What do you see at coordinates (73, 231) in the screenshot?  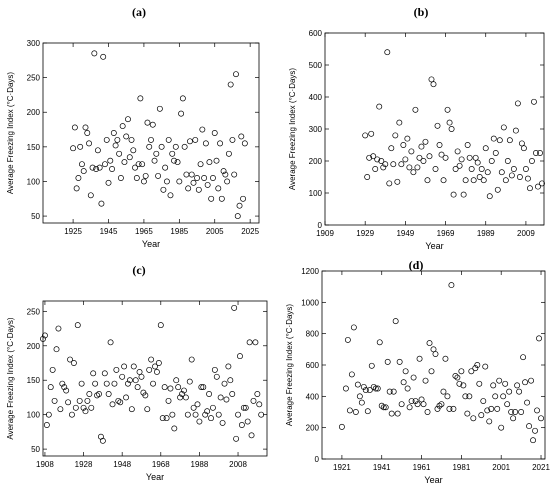 I see `x-tick-label: 1925` at bounding box center [73, 231].